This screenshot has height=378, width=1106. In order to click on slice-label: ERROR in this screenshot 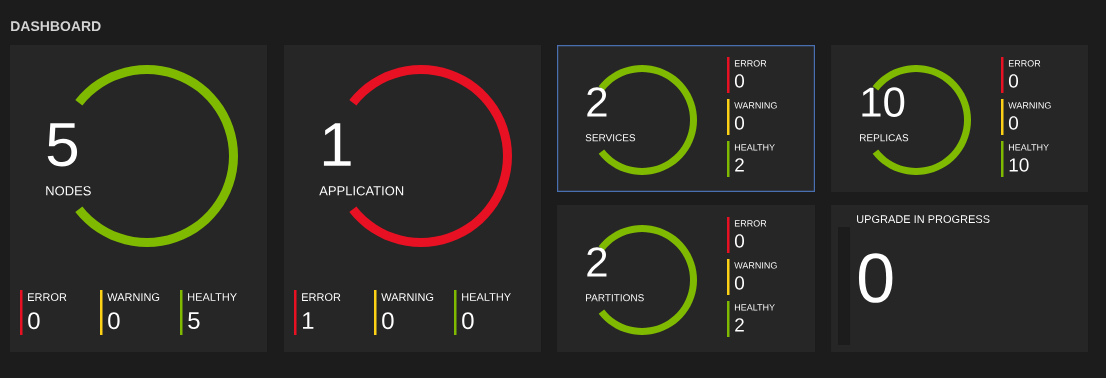, I will do `click(321, 297)`.